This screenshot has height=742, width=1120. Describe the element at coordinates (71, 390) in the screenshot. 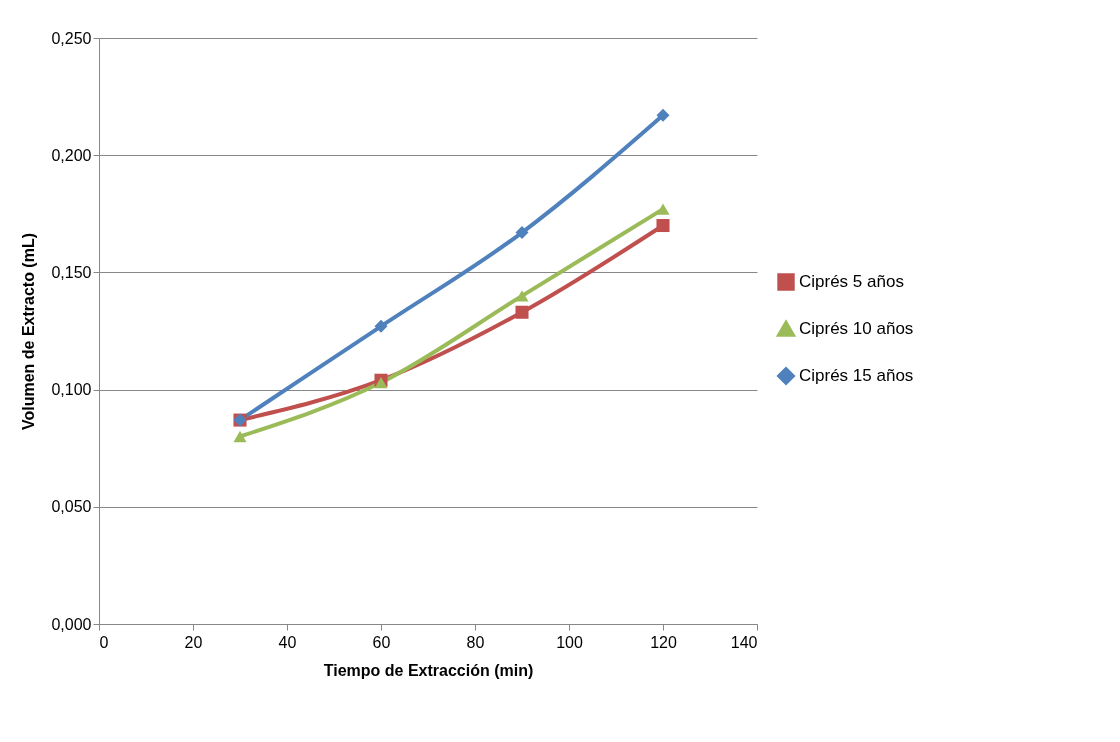

I see `y-tick-label: 0,100` at that location.